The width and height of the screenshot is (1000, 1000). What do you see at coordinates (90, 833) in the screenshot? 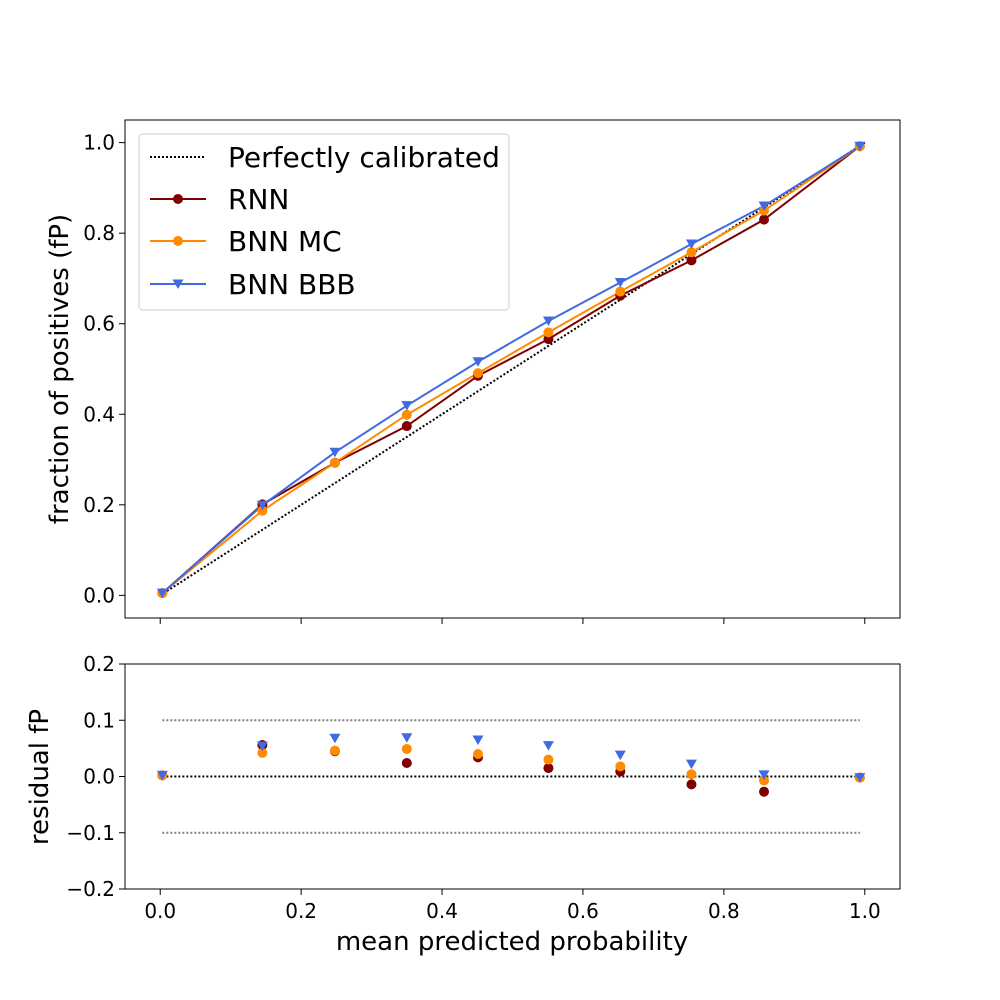
I see `y-tick-label-bottom: −0.1` at bounding box center [90, 833].